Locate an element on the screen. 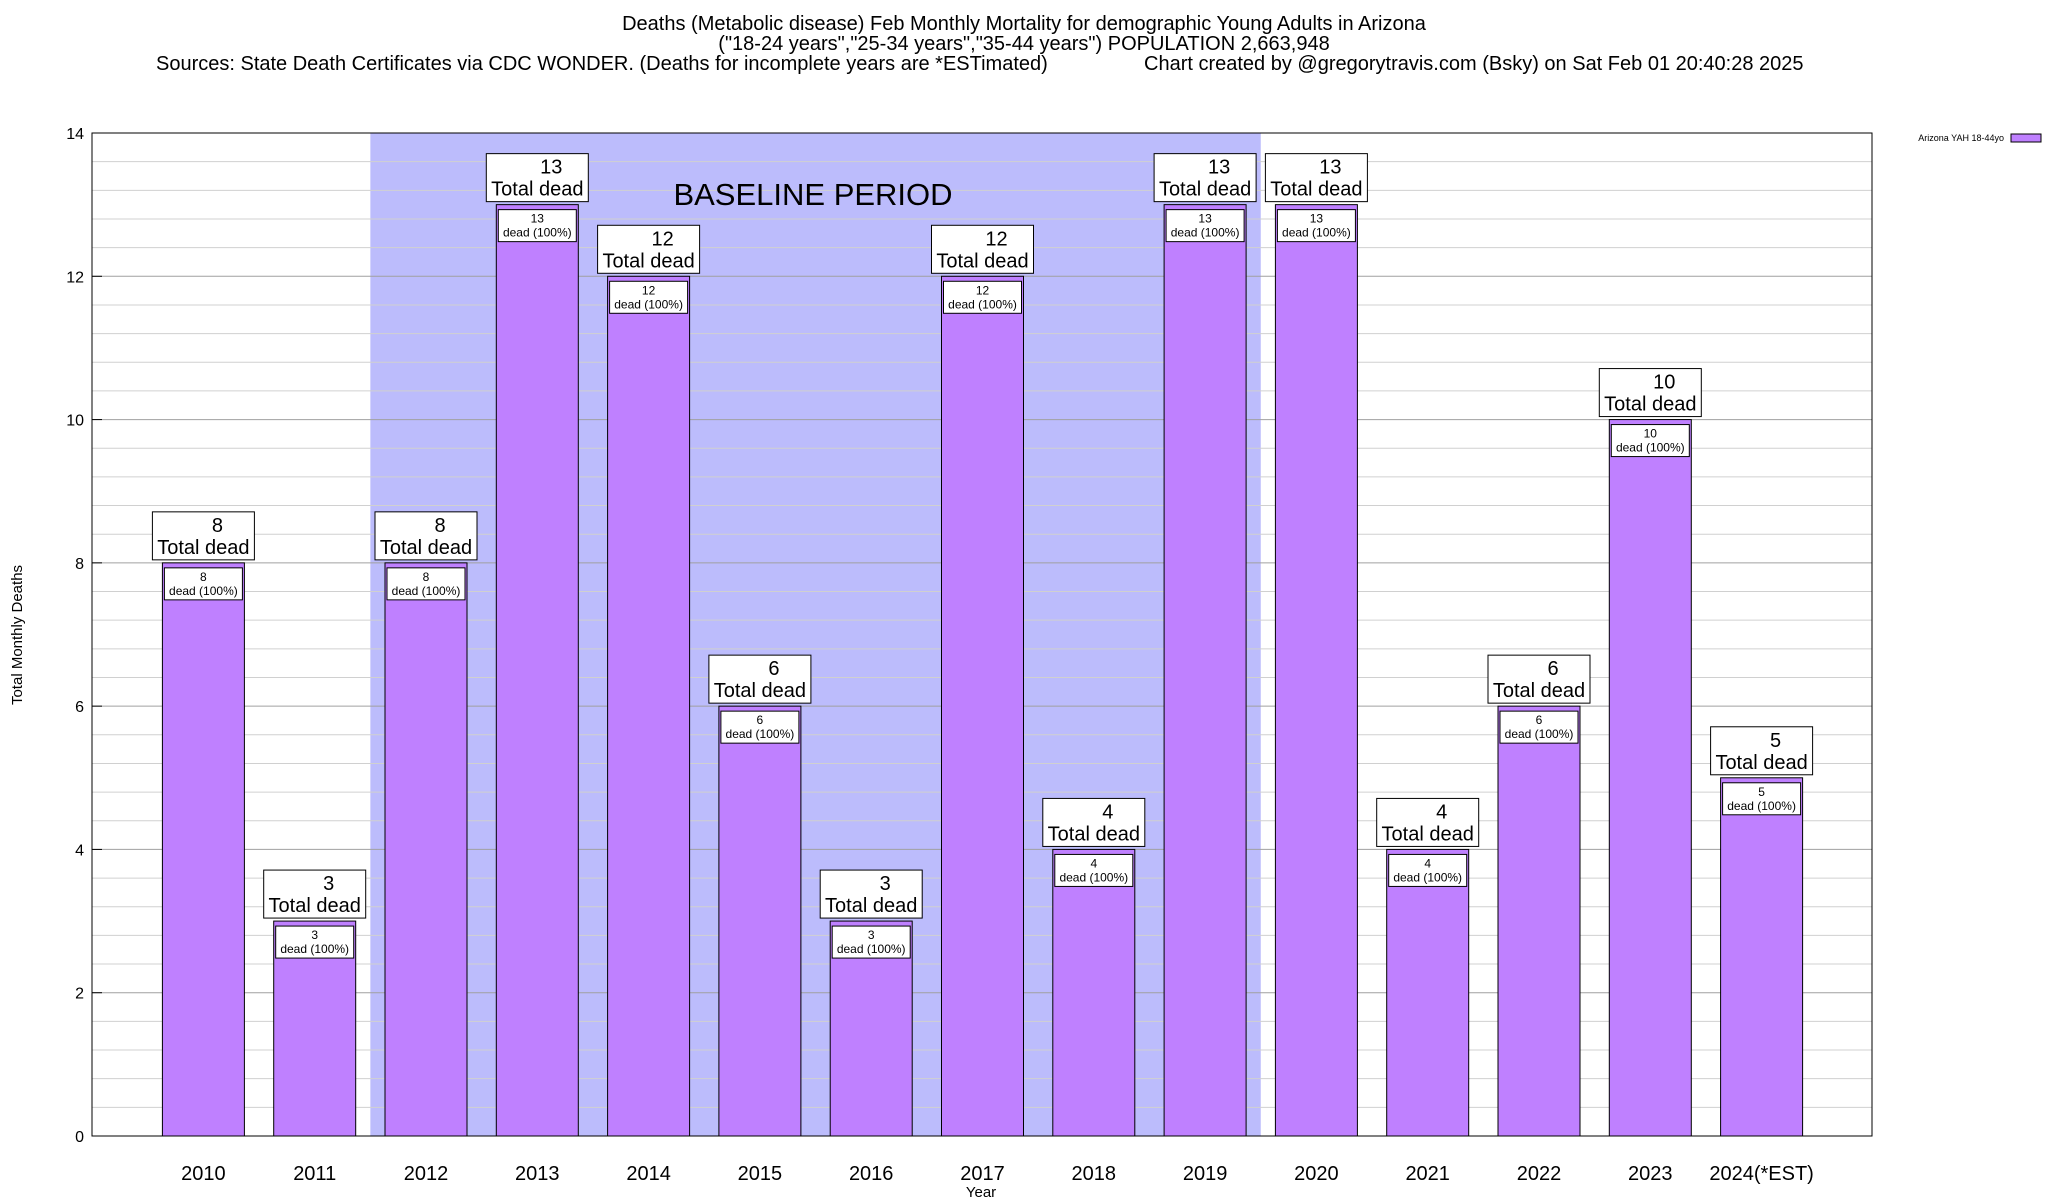 This screenshot has height=1200, width=2048. x-tick-label: 2012 is located at coordinates (426, 1174).